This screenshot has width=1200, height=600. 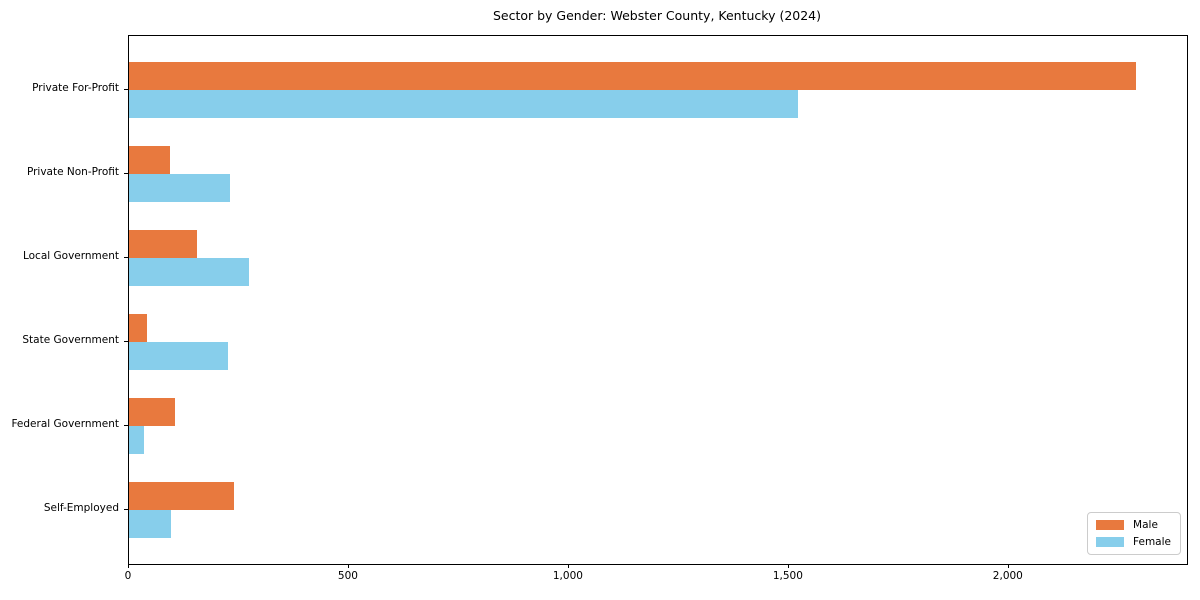 I want to click on bar-male-local-government, so click(x=163, y=244).